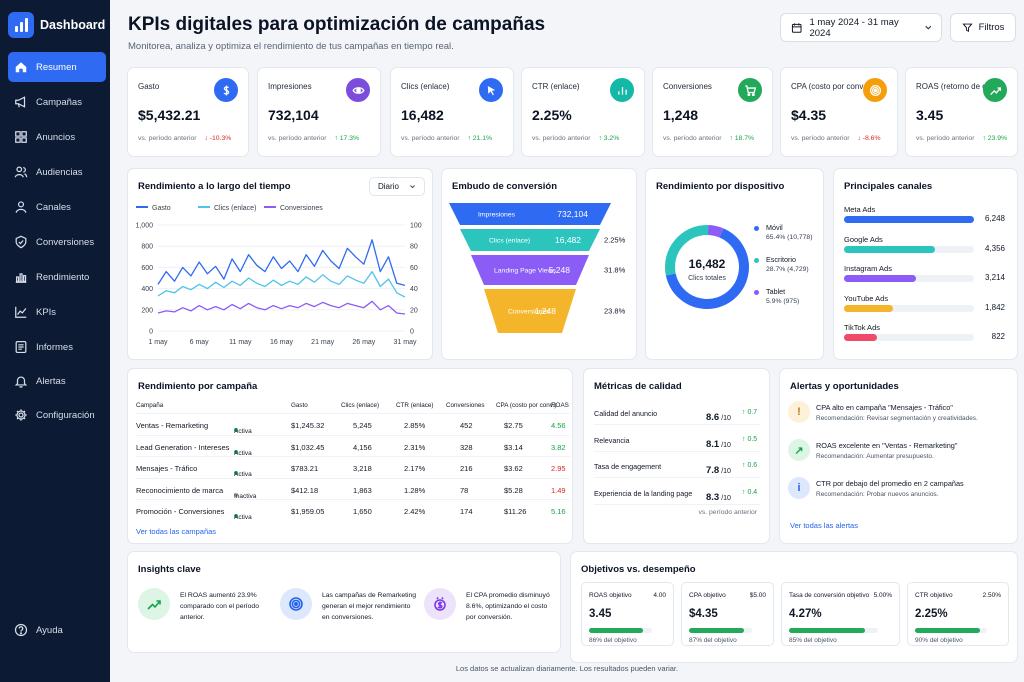  What do you see at coordinates (299, 405) in the screenshot?
I see `column-header: Gasto` at bounding box center [299, 405].